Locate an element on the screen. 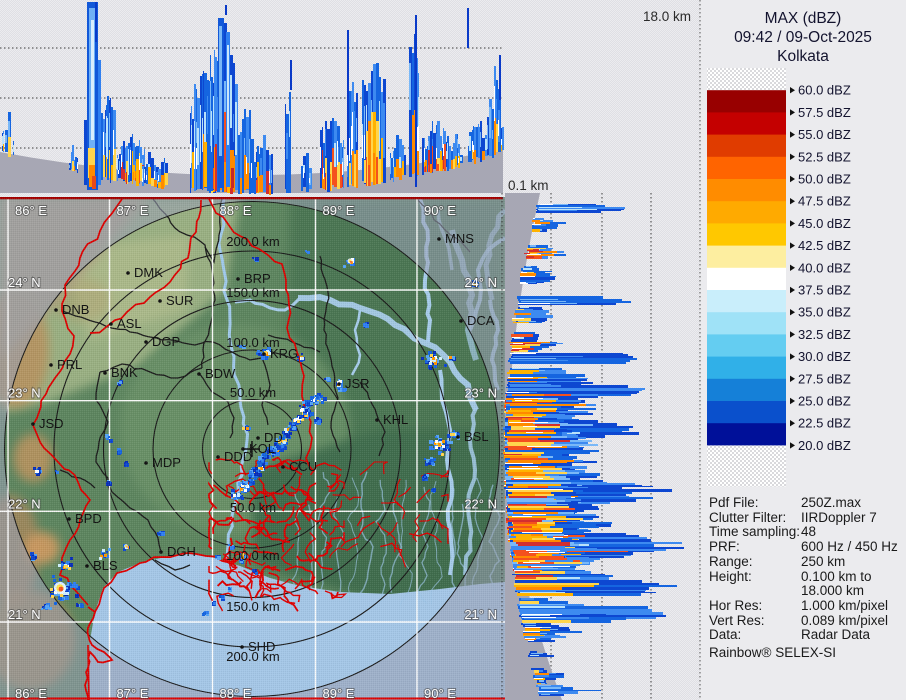  svg-text: 250 km is located at coordinates (823, 561).